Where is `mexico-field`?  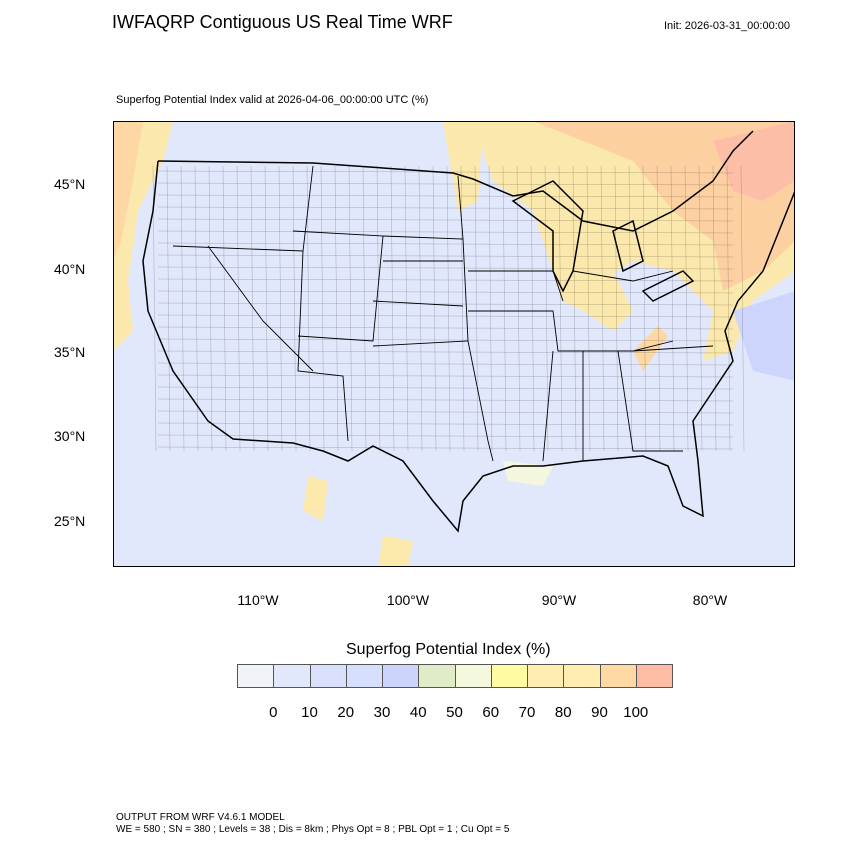
mexico-field is located at coordinates (315, 498).